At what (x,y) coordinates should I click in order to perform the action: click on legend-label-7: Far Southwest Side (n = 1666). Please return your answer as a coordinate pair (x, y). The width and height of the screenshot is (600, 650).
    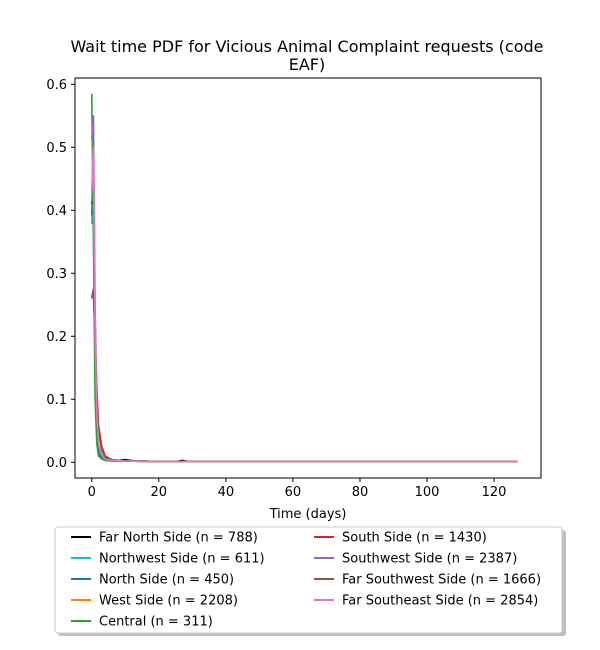
    Looking at the image, I should click on (441, 580).